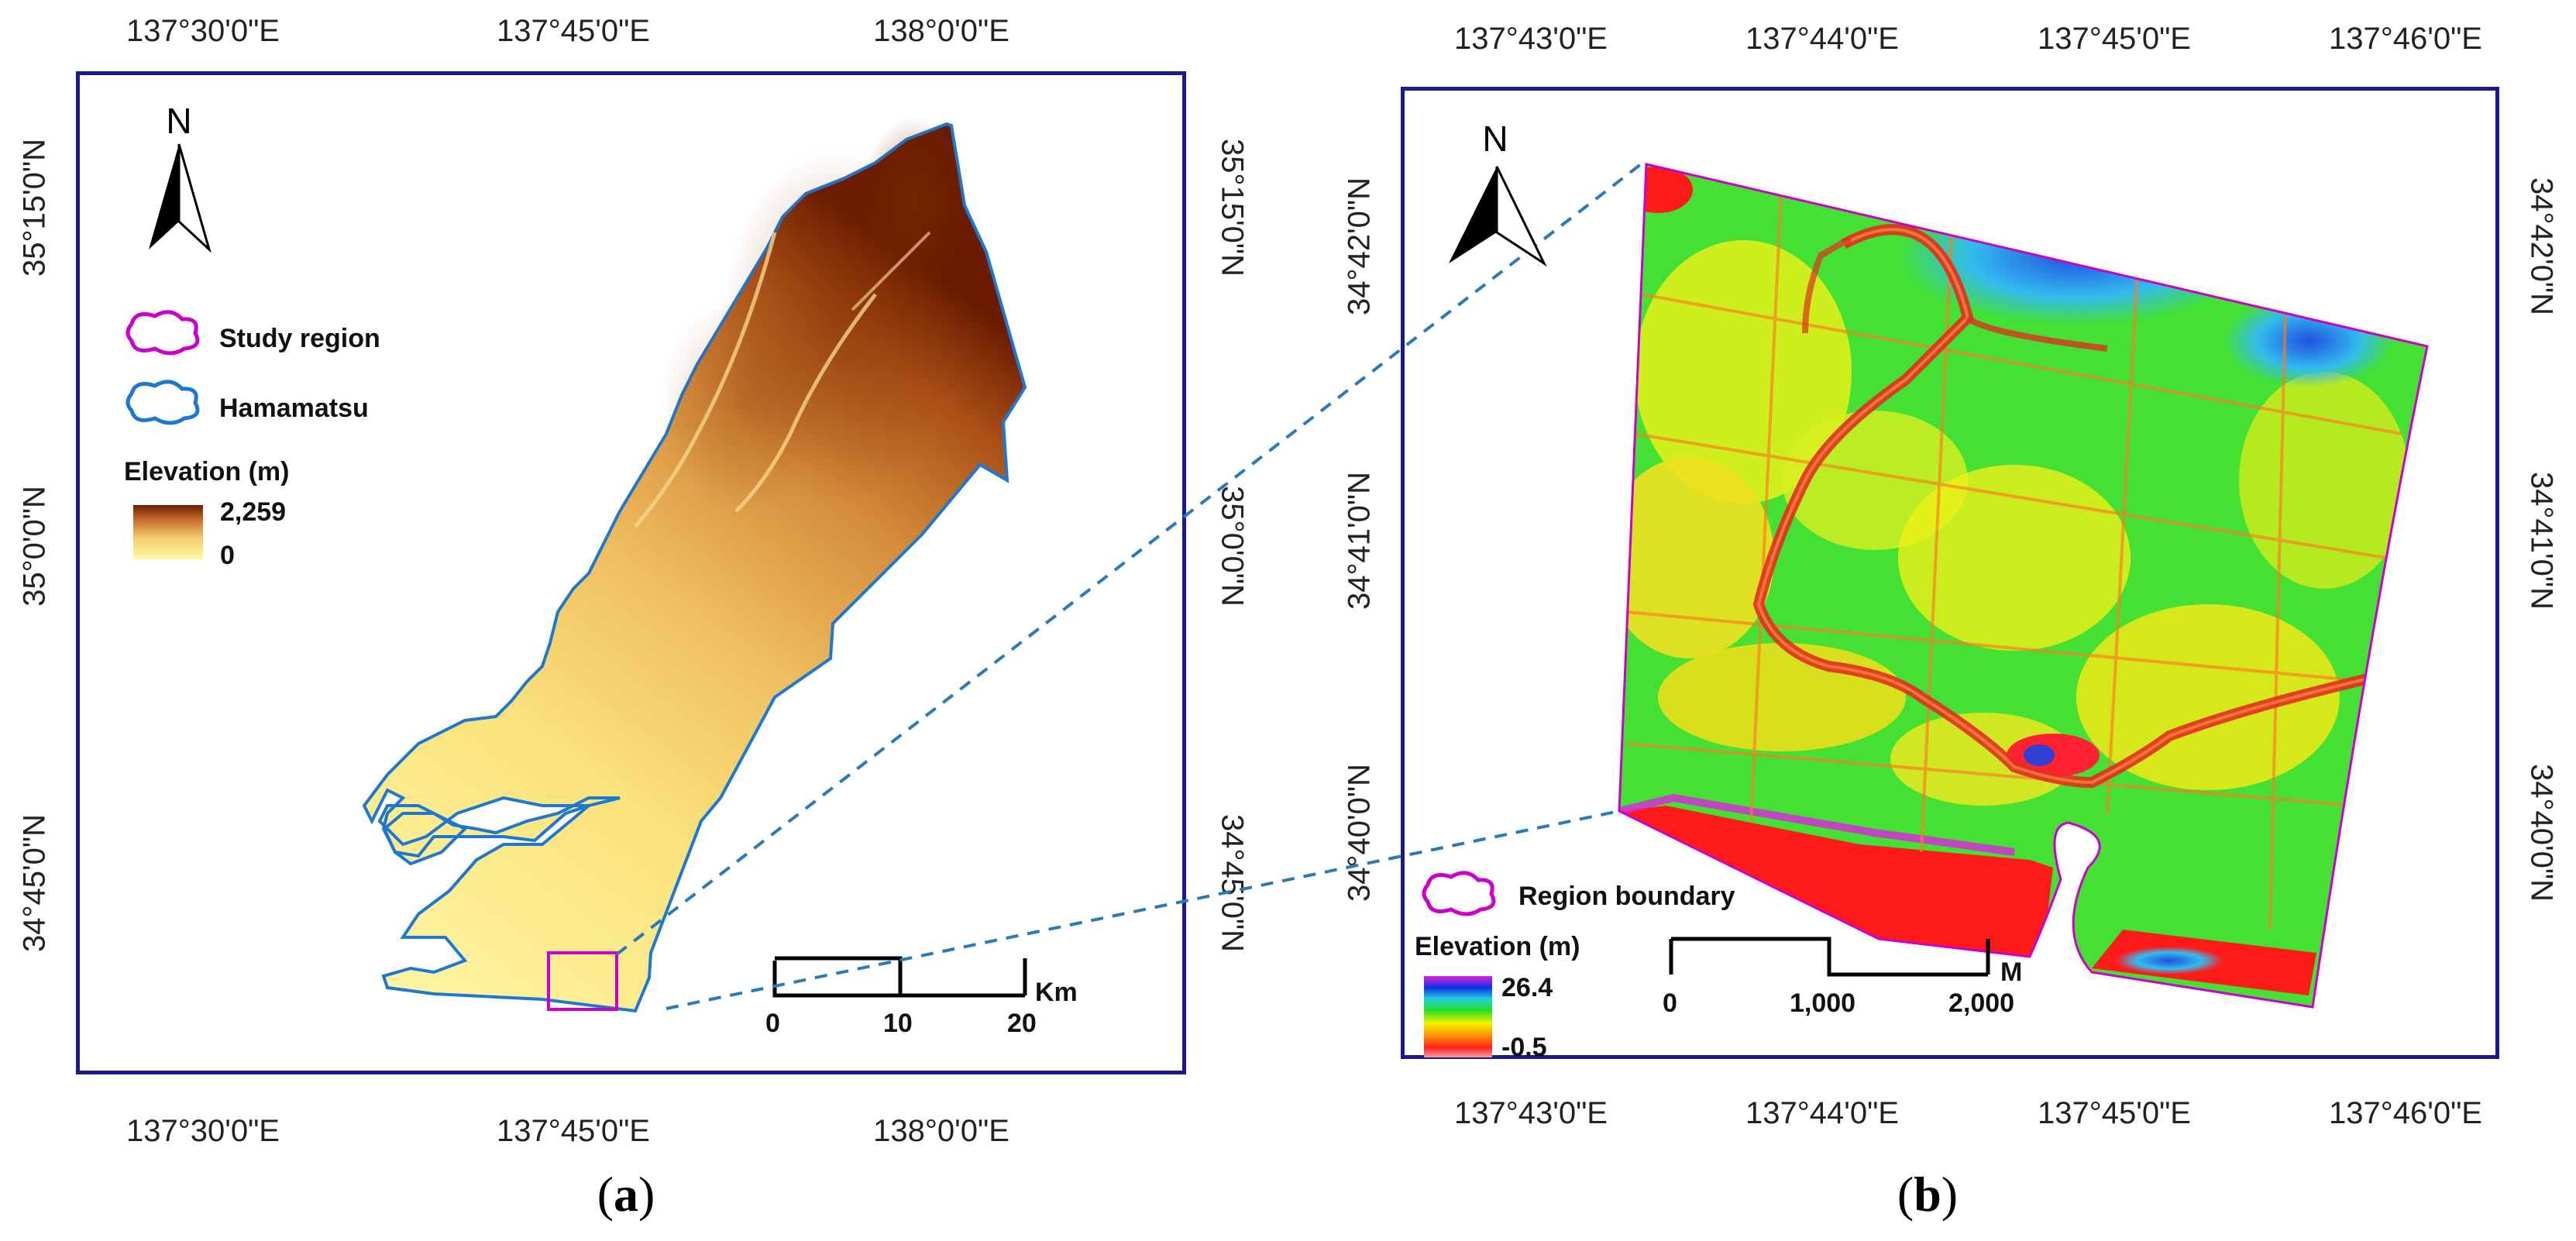  Describe the element at coordinates (1497, 946) in the screenshot. I see `elevation-legend-title-b: Elevation (m)` at that location.